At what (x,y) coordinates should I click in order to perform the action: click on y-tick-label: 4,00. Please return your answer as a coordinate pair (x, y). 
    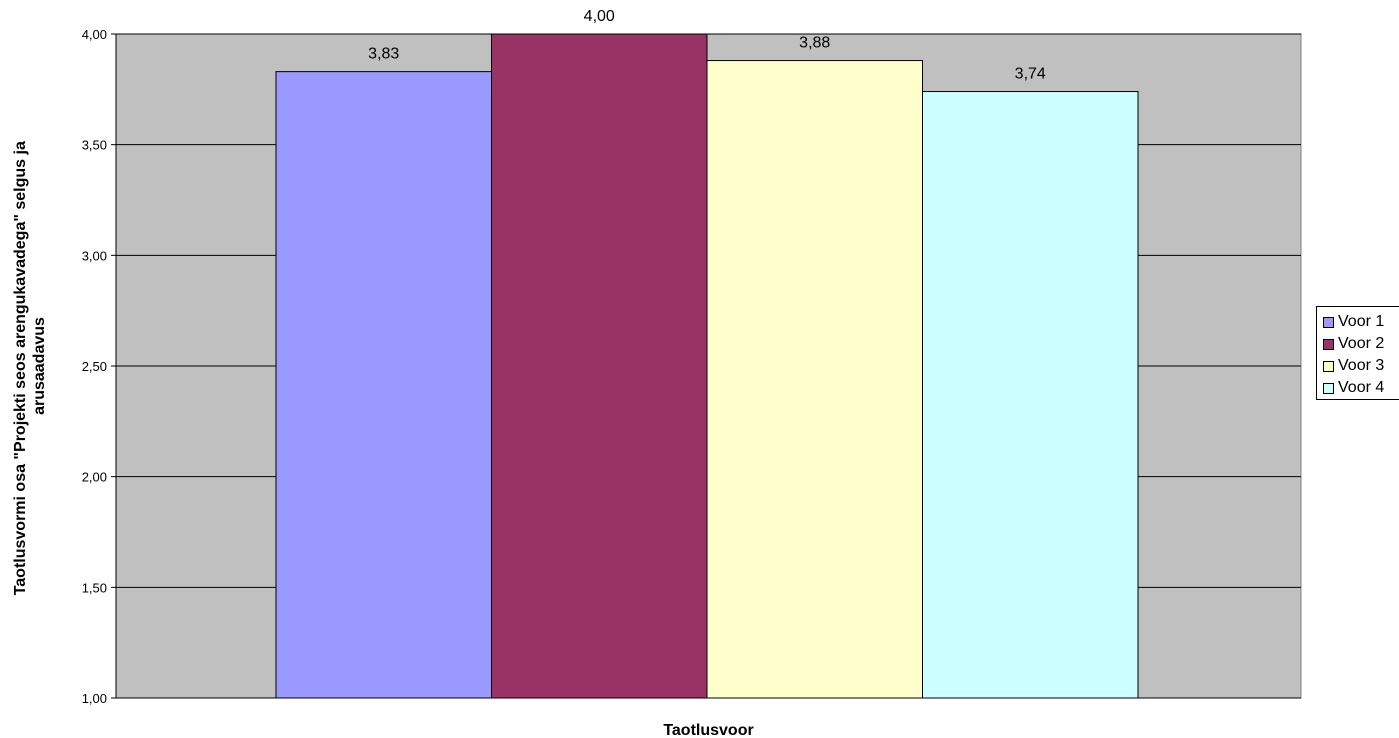
    Looking at the image, I should click on (94, 34).